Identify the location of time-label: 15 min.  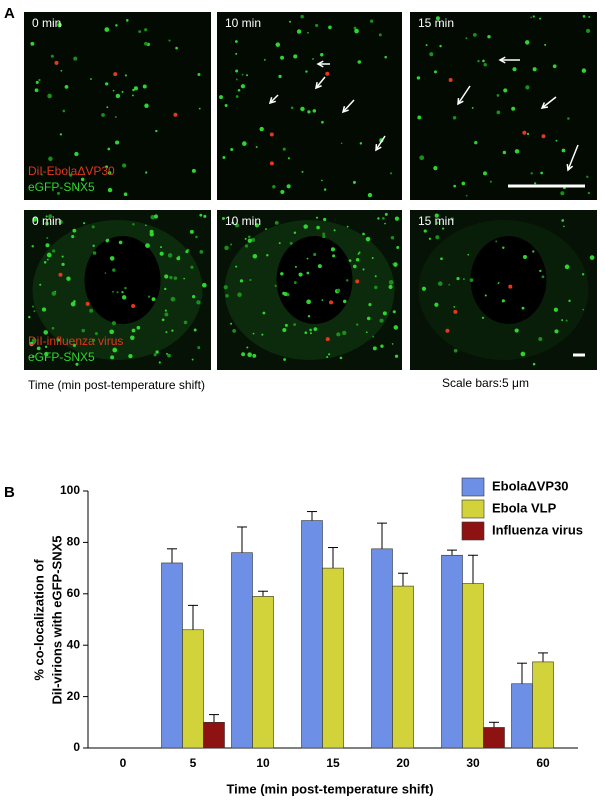
(436, 23).